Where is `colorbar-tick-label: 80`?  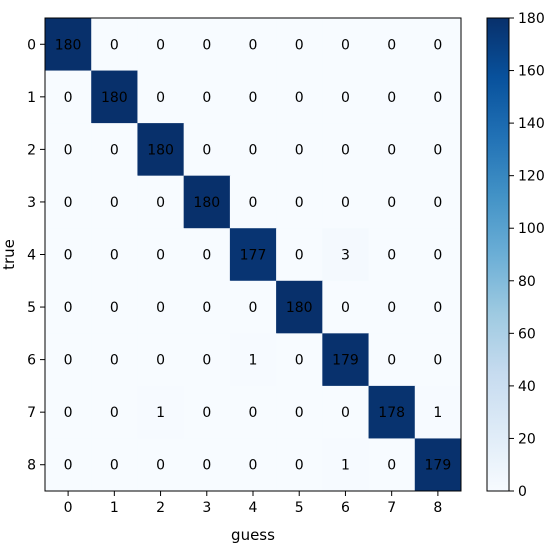 colorbar-tick-label: 80 is located at coordinates (527, 282).